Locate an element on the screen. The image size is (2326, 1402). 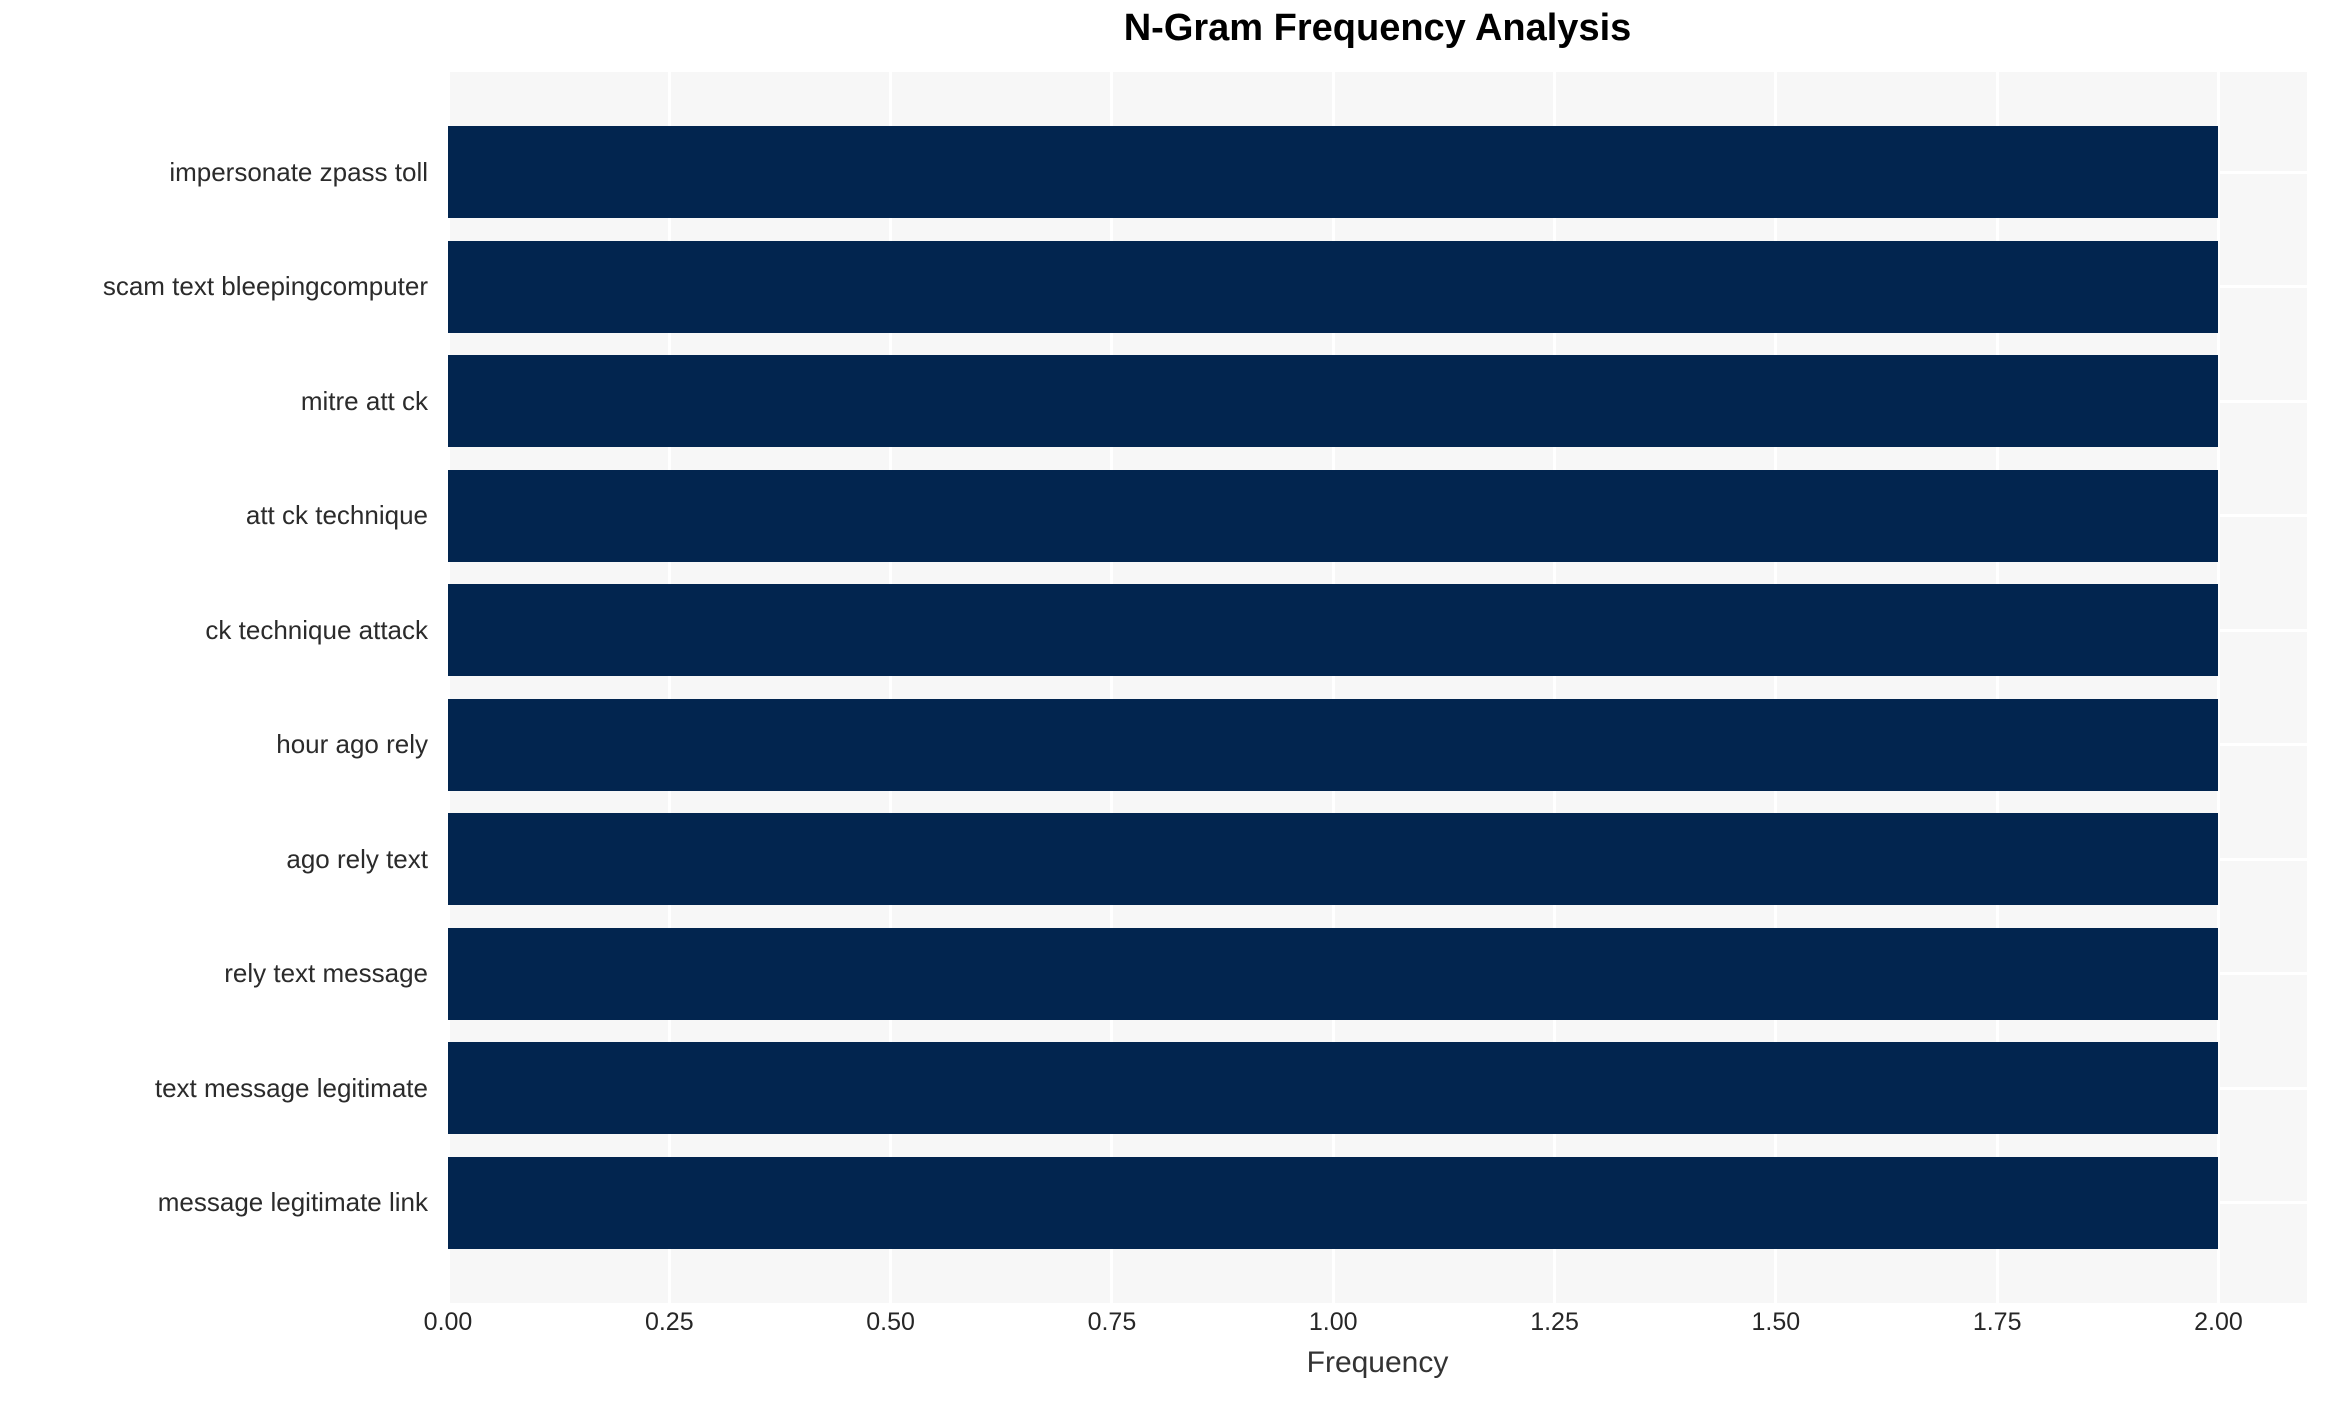
x-tick-label: 2.00 is located at coordinates (2218, 1322).